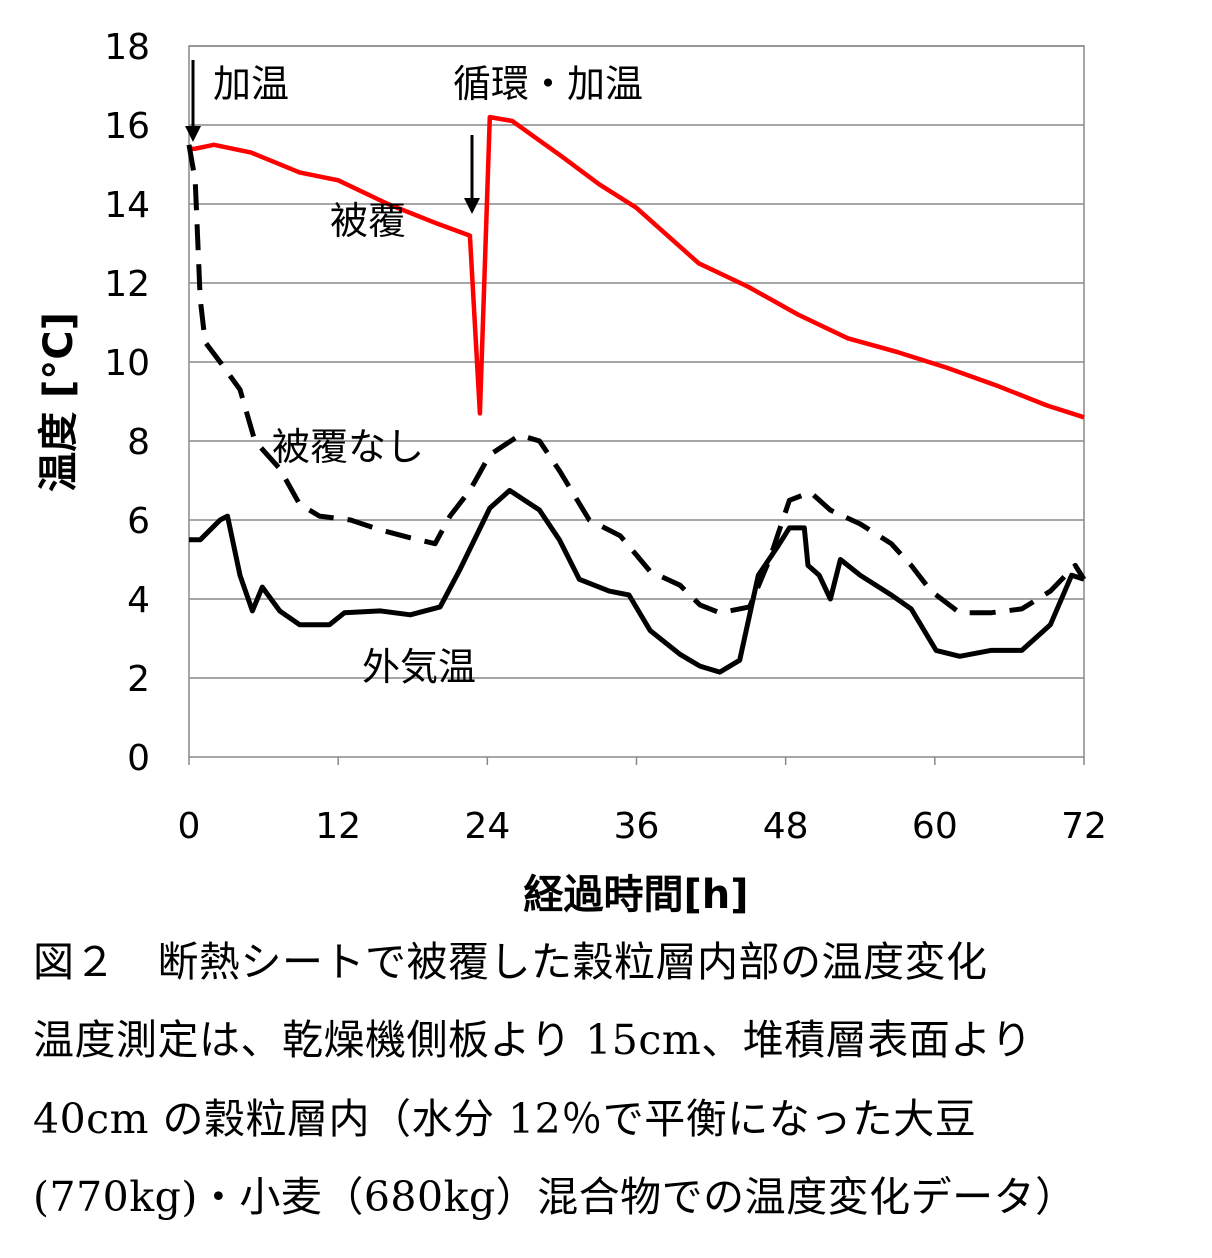 The height and width of the screenshot is (1258, 1212). What do you see at coordinates (555, 1197) in the screenshot?
I see `caption-line: (770kg)・小麦（680kg）混合物での温度変化データ）` at bounding box center [555, 1197].